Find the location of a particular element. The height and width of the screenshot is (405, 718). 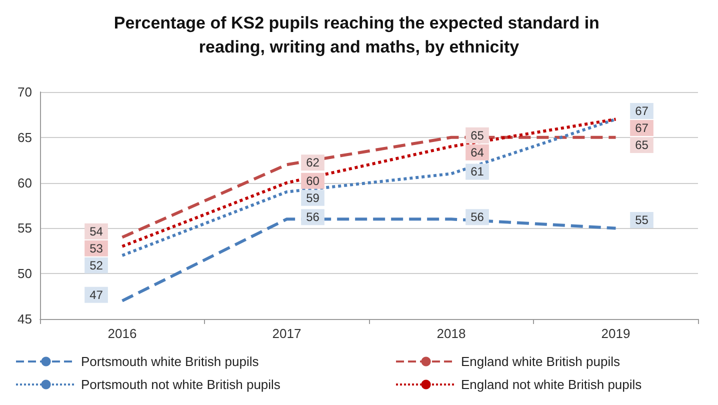

data-label: 52 is located at coordinates (97, 265).